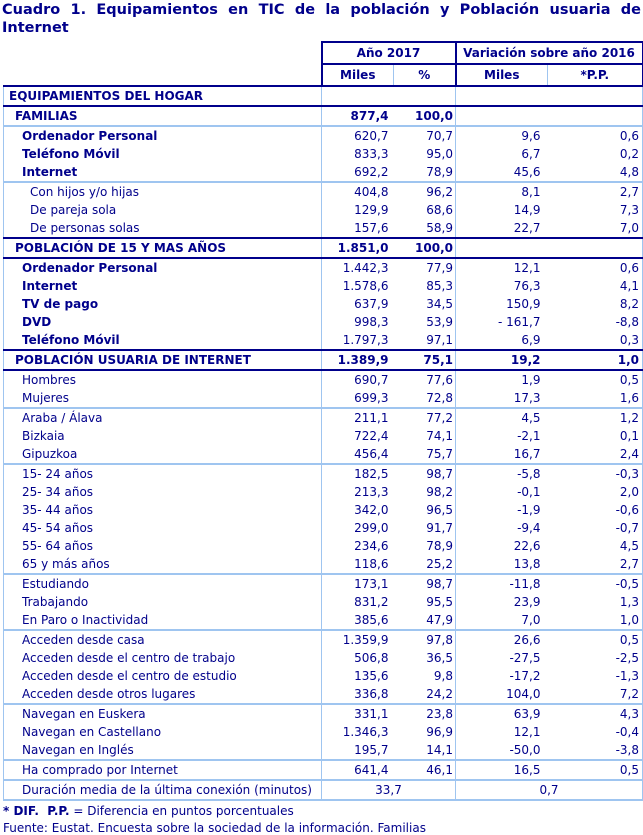 This screenshot has height=835, width=643. I want to click on row-label: Internet, so click(162, 286).